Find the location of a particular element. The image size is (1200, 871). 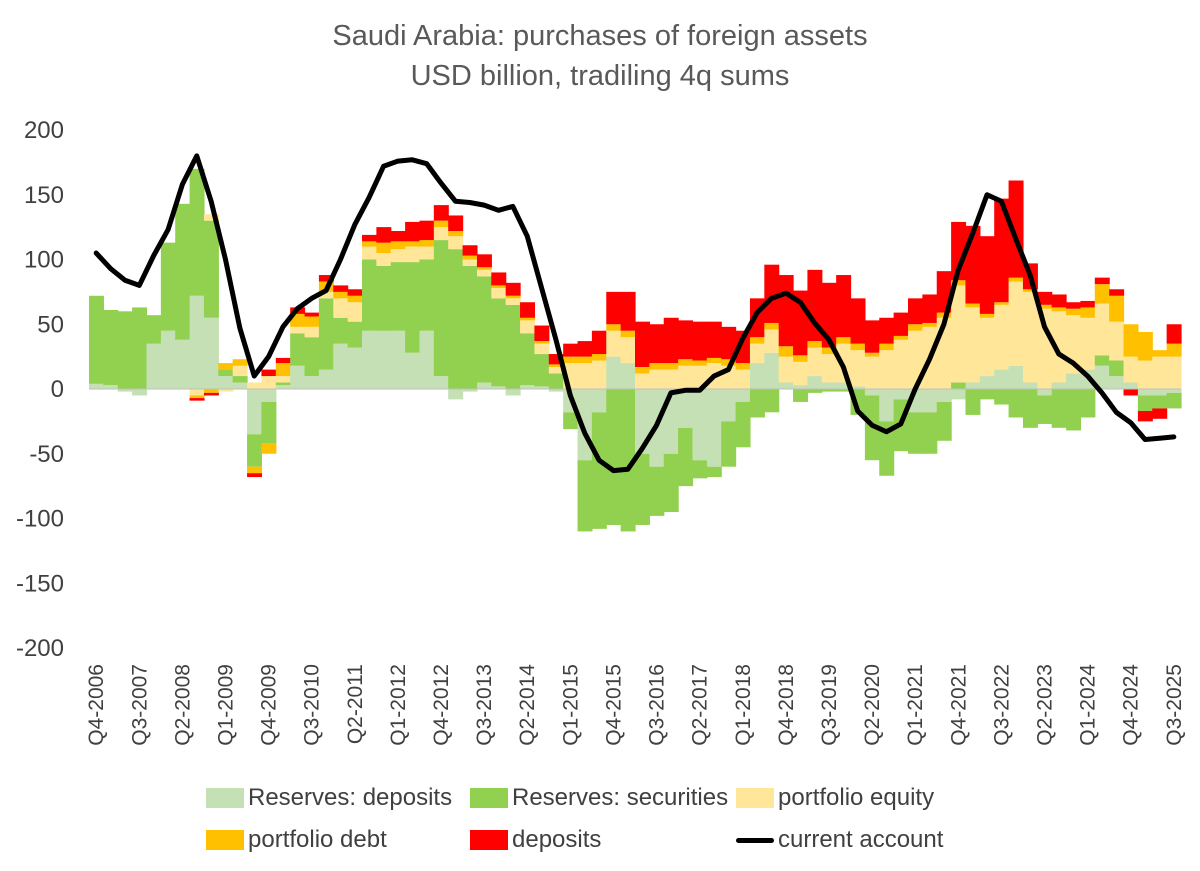

x-tick-label: Q3-2010 is located at coordinates (312, 705).